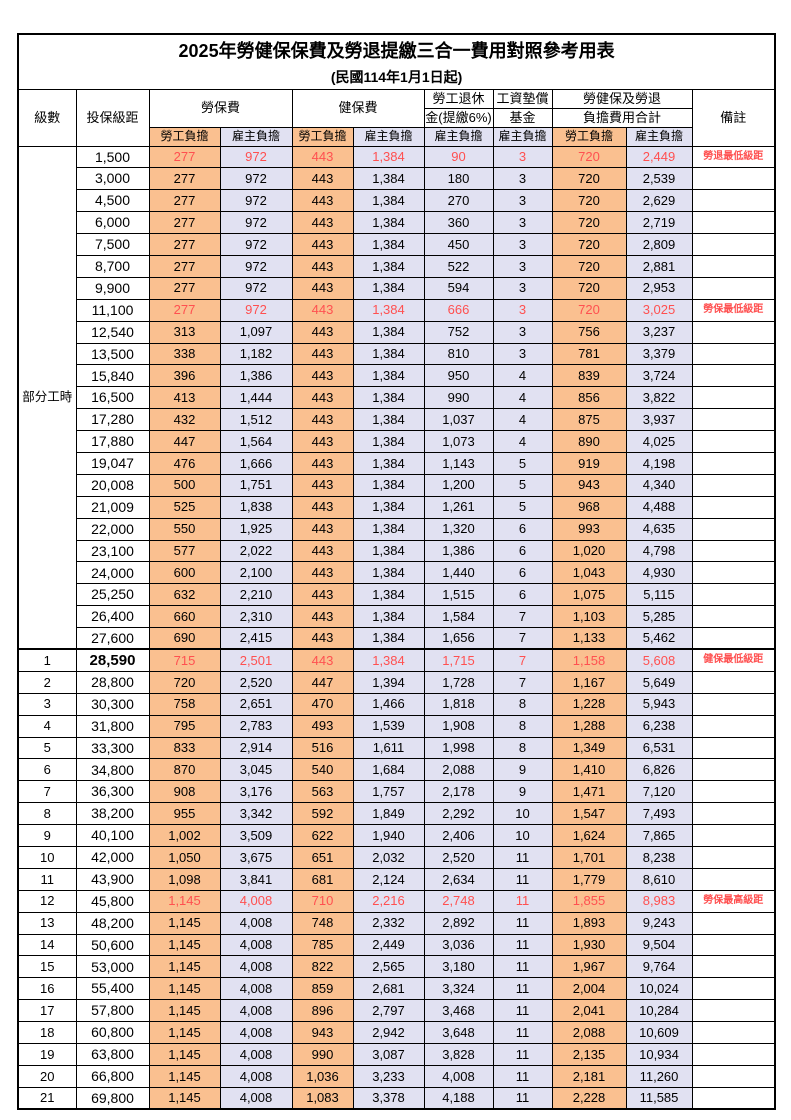  Describe the element at coordinates (458, 179) in the screenshot. I see `value-cell: 180` at that location.